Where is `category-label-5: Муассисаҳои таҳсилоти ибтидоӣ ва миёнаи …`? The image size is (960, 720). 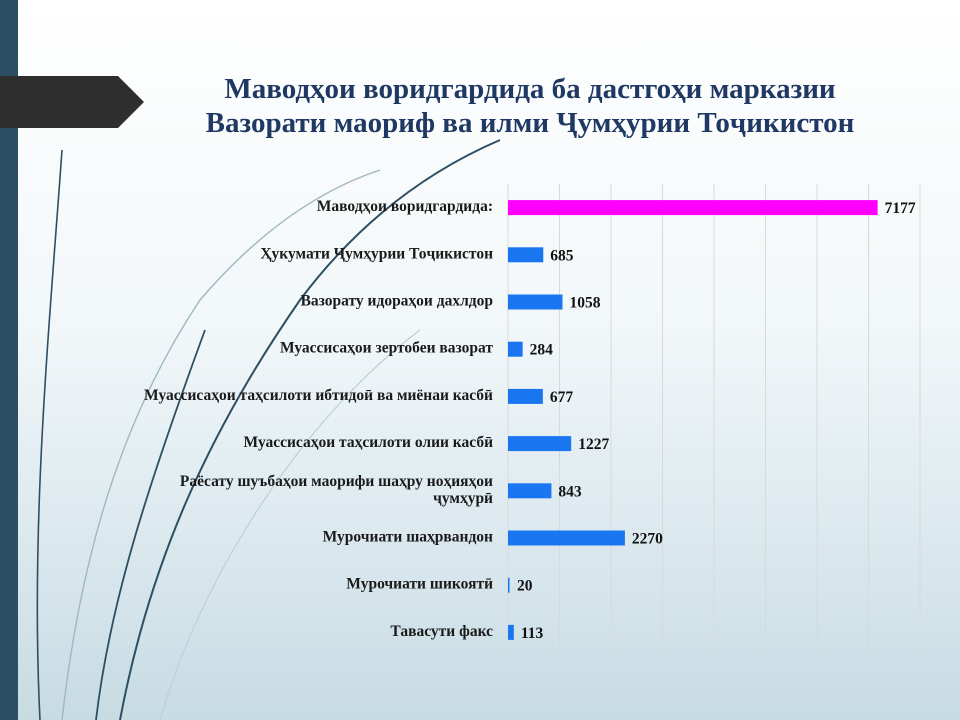
category-label-5: Муассисаҳои таҳсилоти ибтидоӣ ва миёнаи … is located at coordinates (318, 395).